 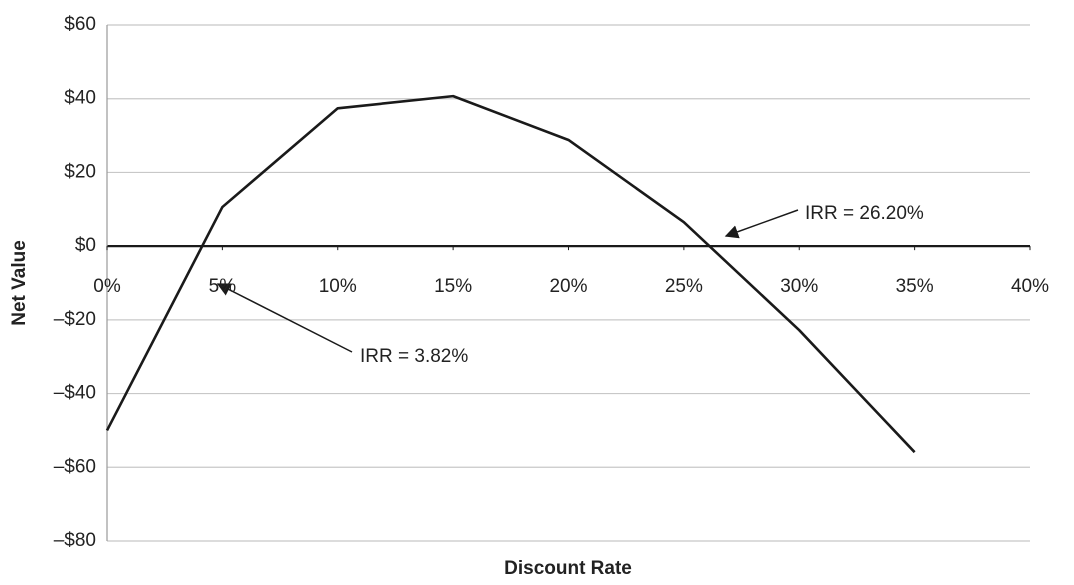 I want to click on y-tick-label: $40, so click(x=80, y=98).